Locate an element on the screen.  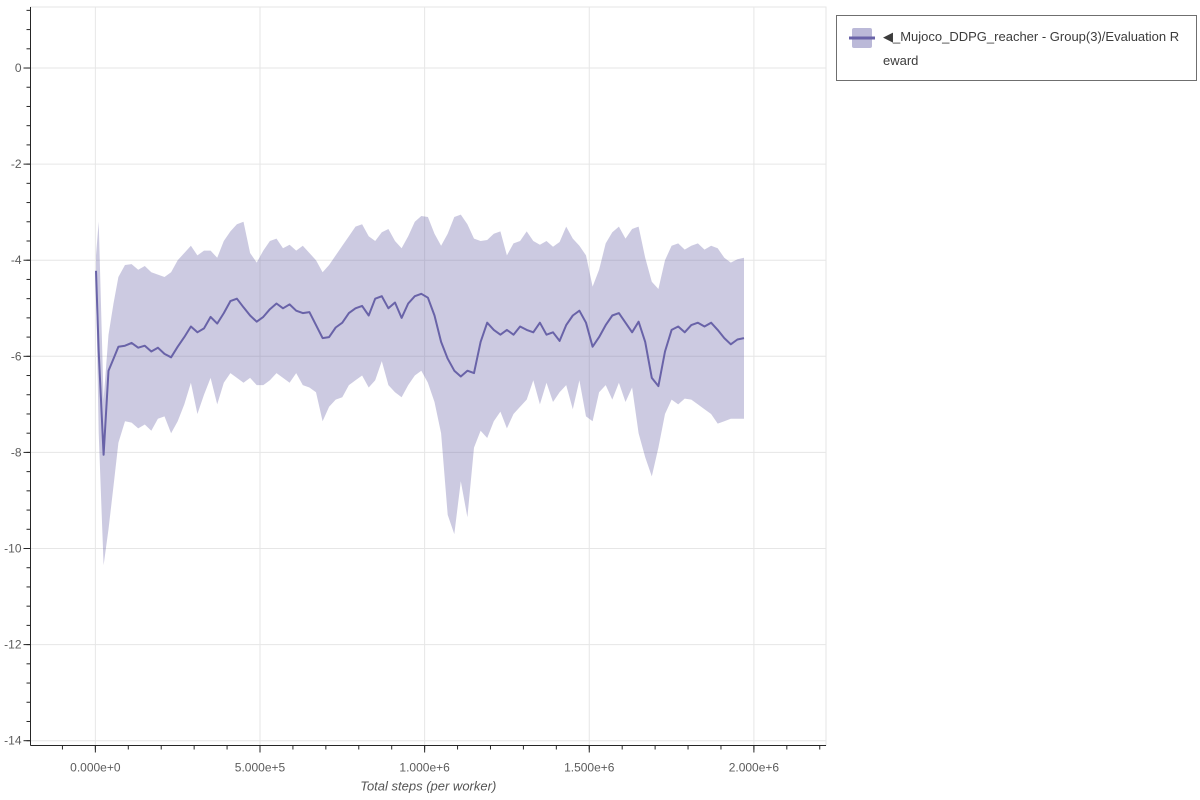
y-tick-label: 0 is located at coordinates (18, 68).